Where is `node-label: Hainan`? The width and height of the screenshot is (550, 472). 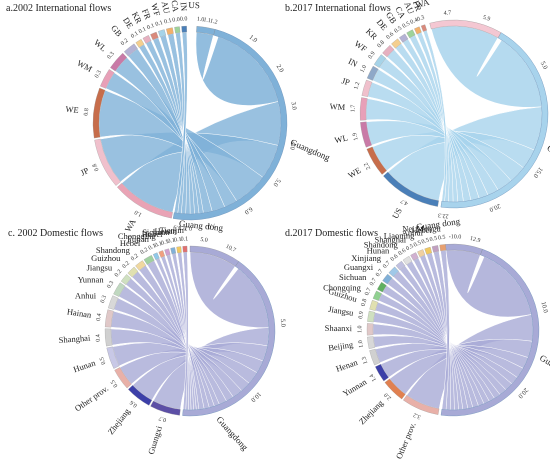
node-label: Hainan is located at coordinates (79, 313).